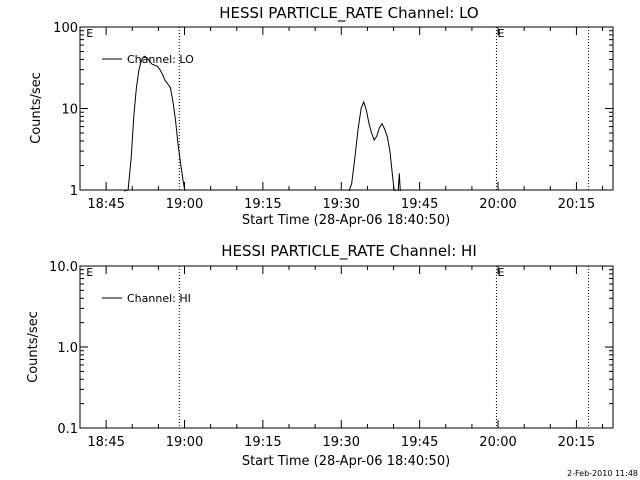 This screenshot has width=640, height=480. What do you see at coordinates (74, 191) in the screenshot?
I see `y-tick-label: 1` at bounding box center [74, 191].